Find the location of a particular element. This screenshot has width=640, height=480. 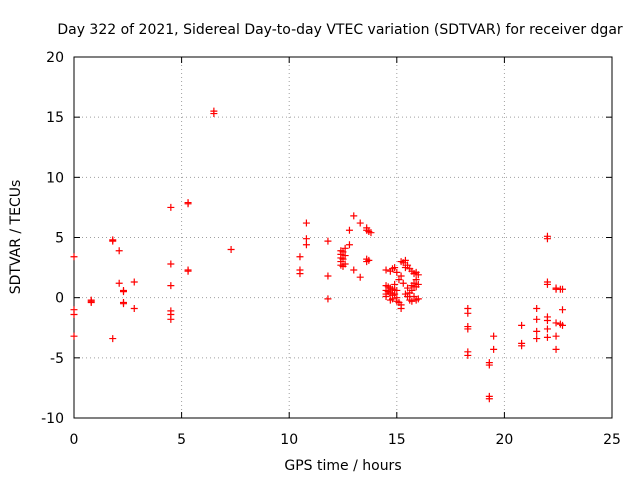

y-tick-label: 0 is located at coordinates (59, 299).